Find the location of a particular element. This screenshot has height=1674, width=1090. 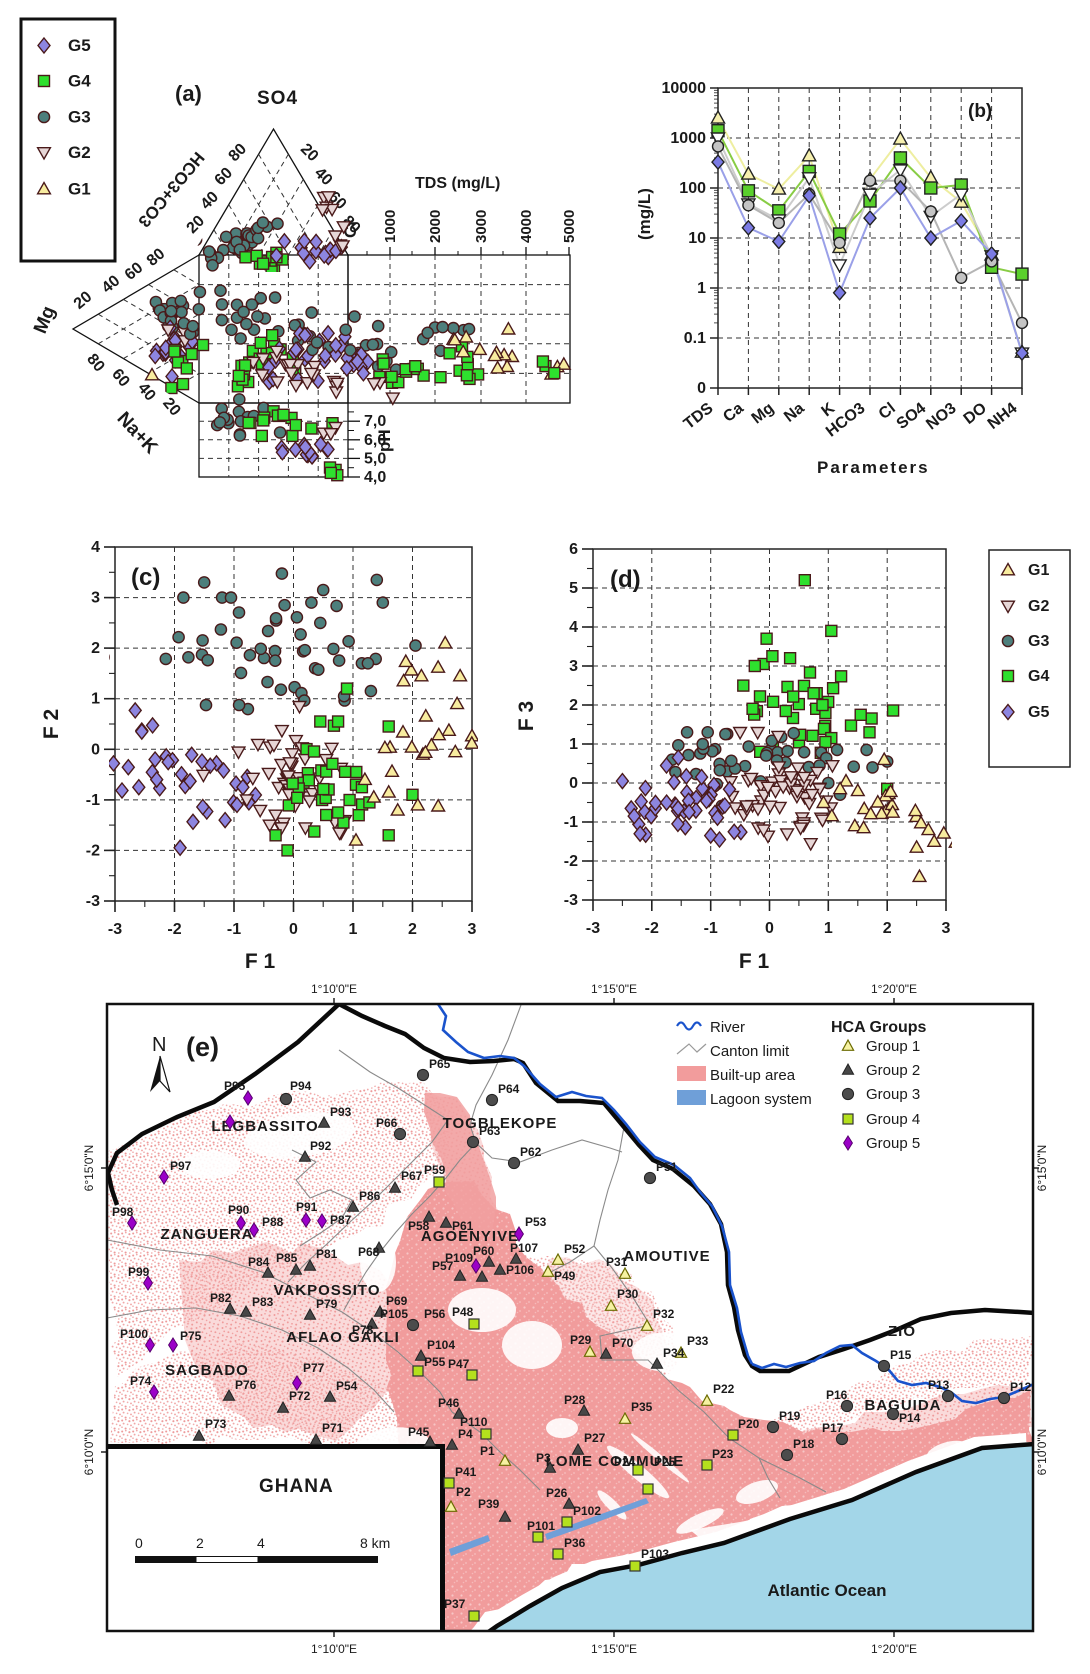

svg-text: P69 is located at coordinates (397, 1301).